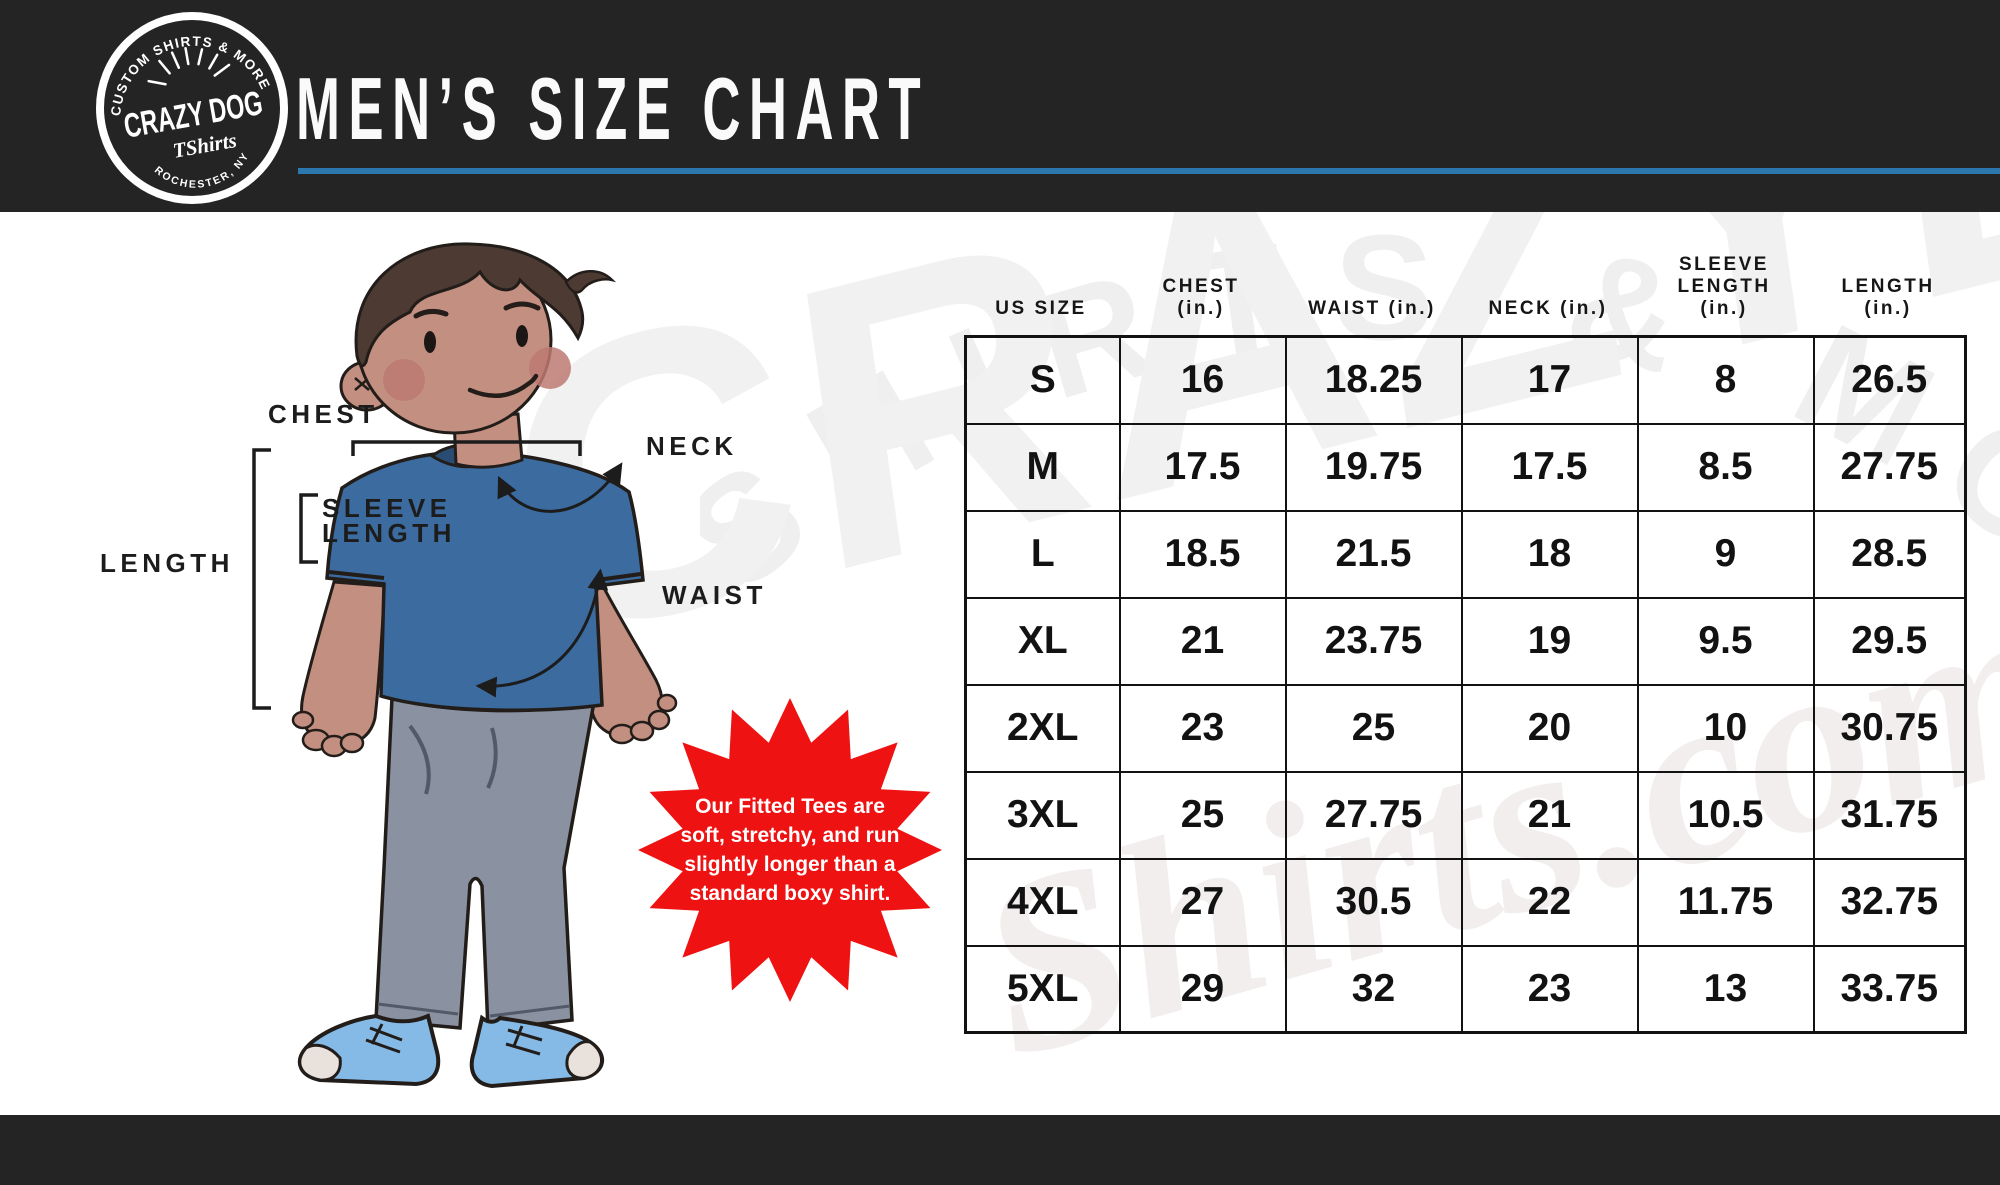 The width and height of the screenshot is (2000, 1185). I want to click on size-cell: 5XL, so click(1042, 989).